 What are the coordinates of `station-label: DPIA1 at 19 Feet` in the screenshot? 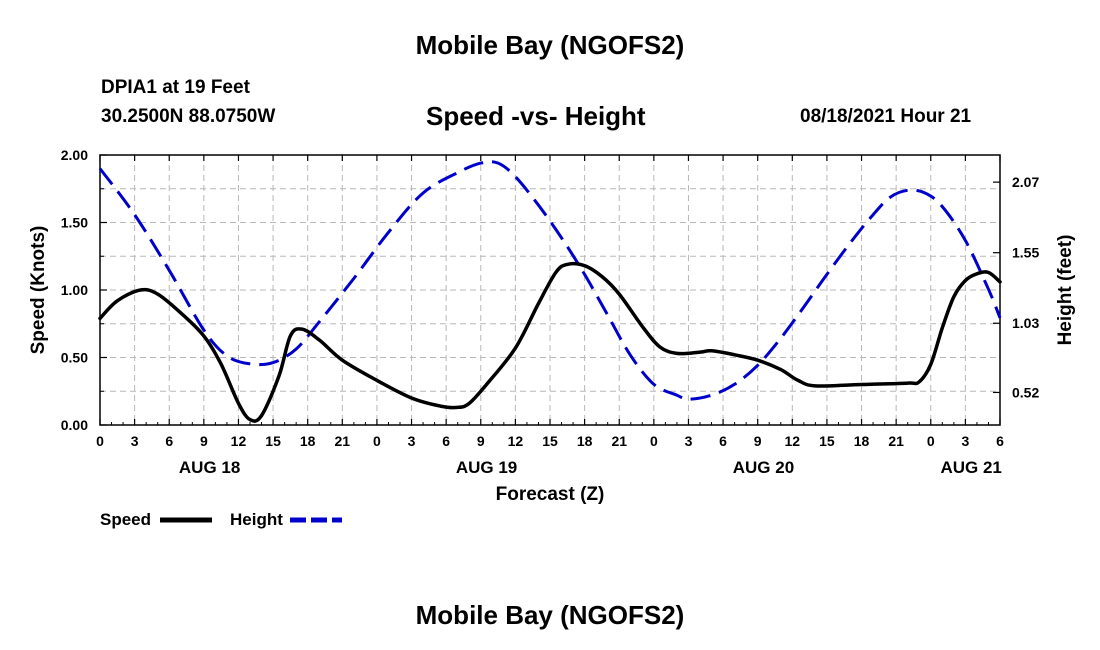 It's located at (175, 87).